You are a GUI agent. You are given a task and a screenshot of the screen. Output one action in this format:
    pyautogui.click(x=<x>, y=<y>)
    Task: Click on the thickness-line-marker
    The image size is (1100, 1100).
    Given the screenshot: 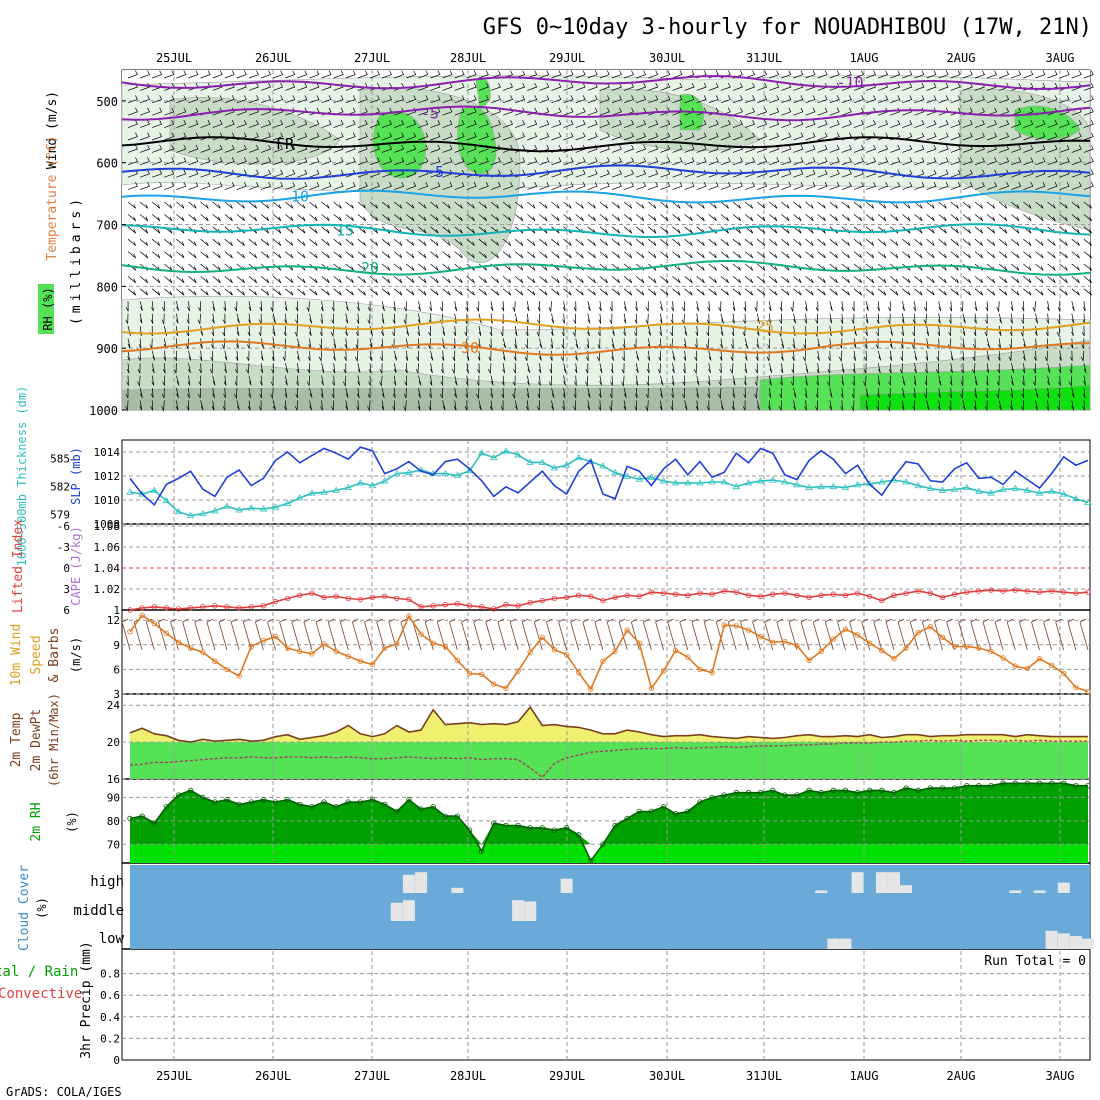 What is the action you would take?
    pyautogui.click(x=797, y=484)
    